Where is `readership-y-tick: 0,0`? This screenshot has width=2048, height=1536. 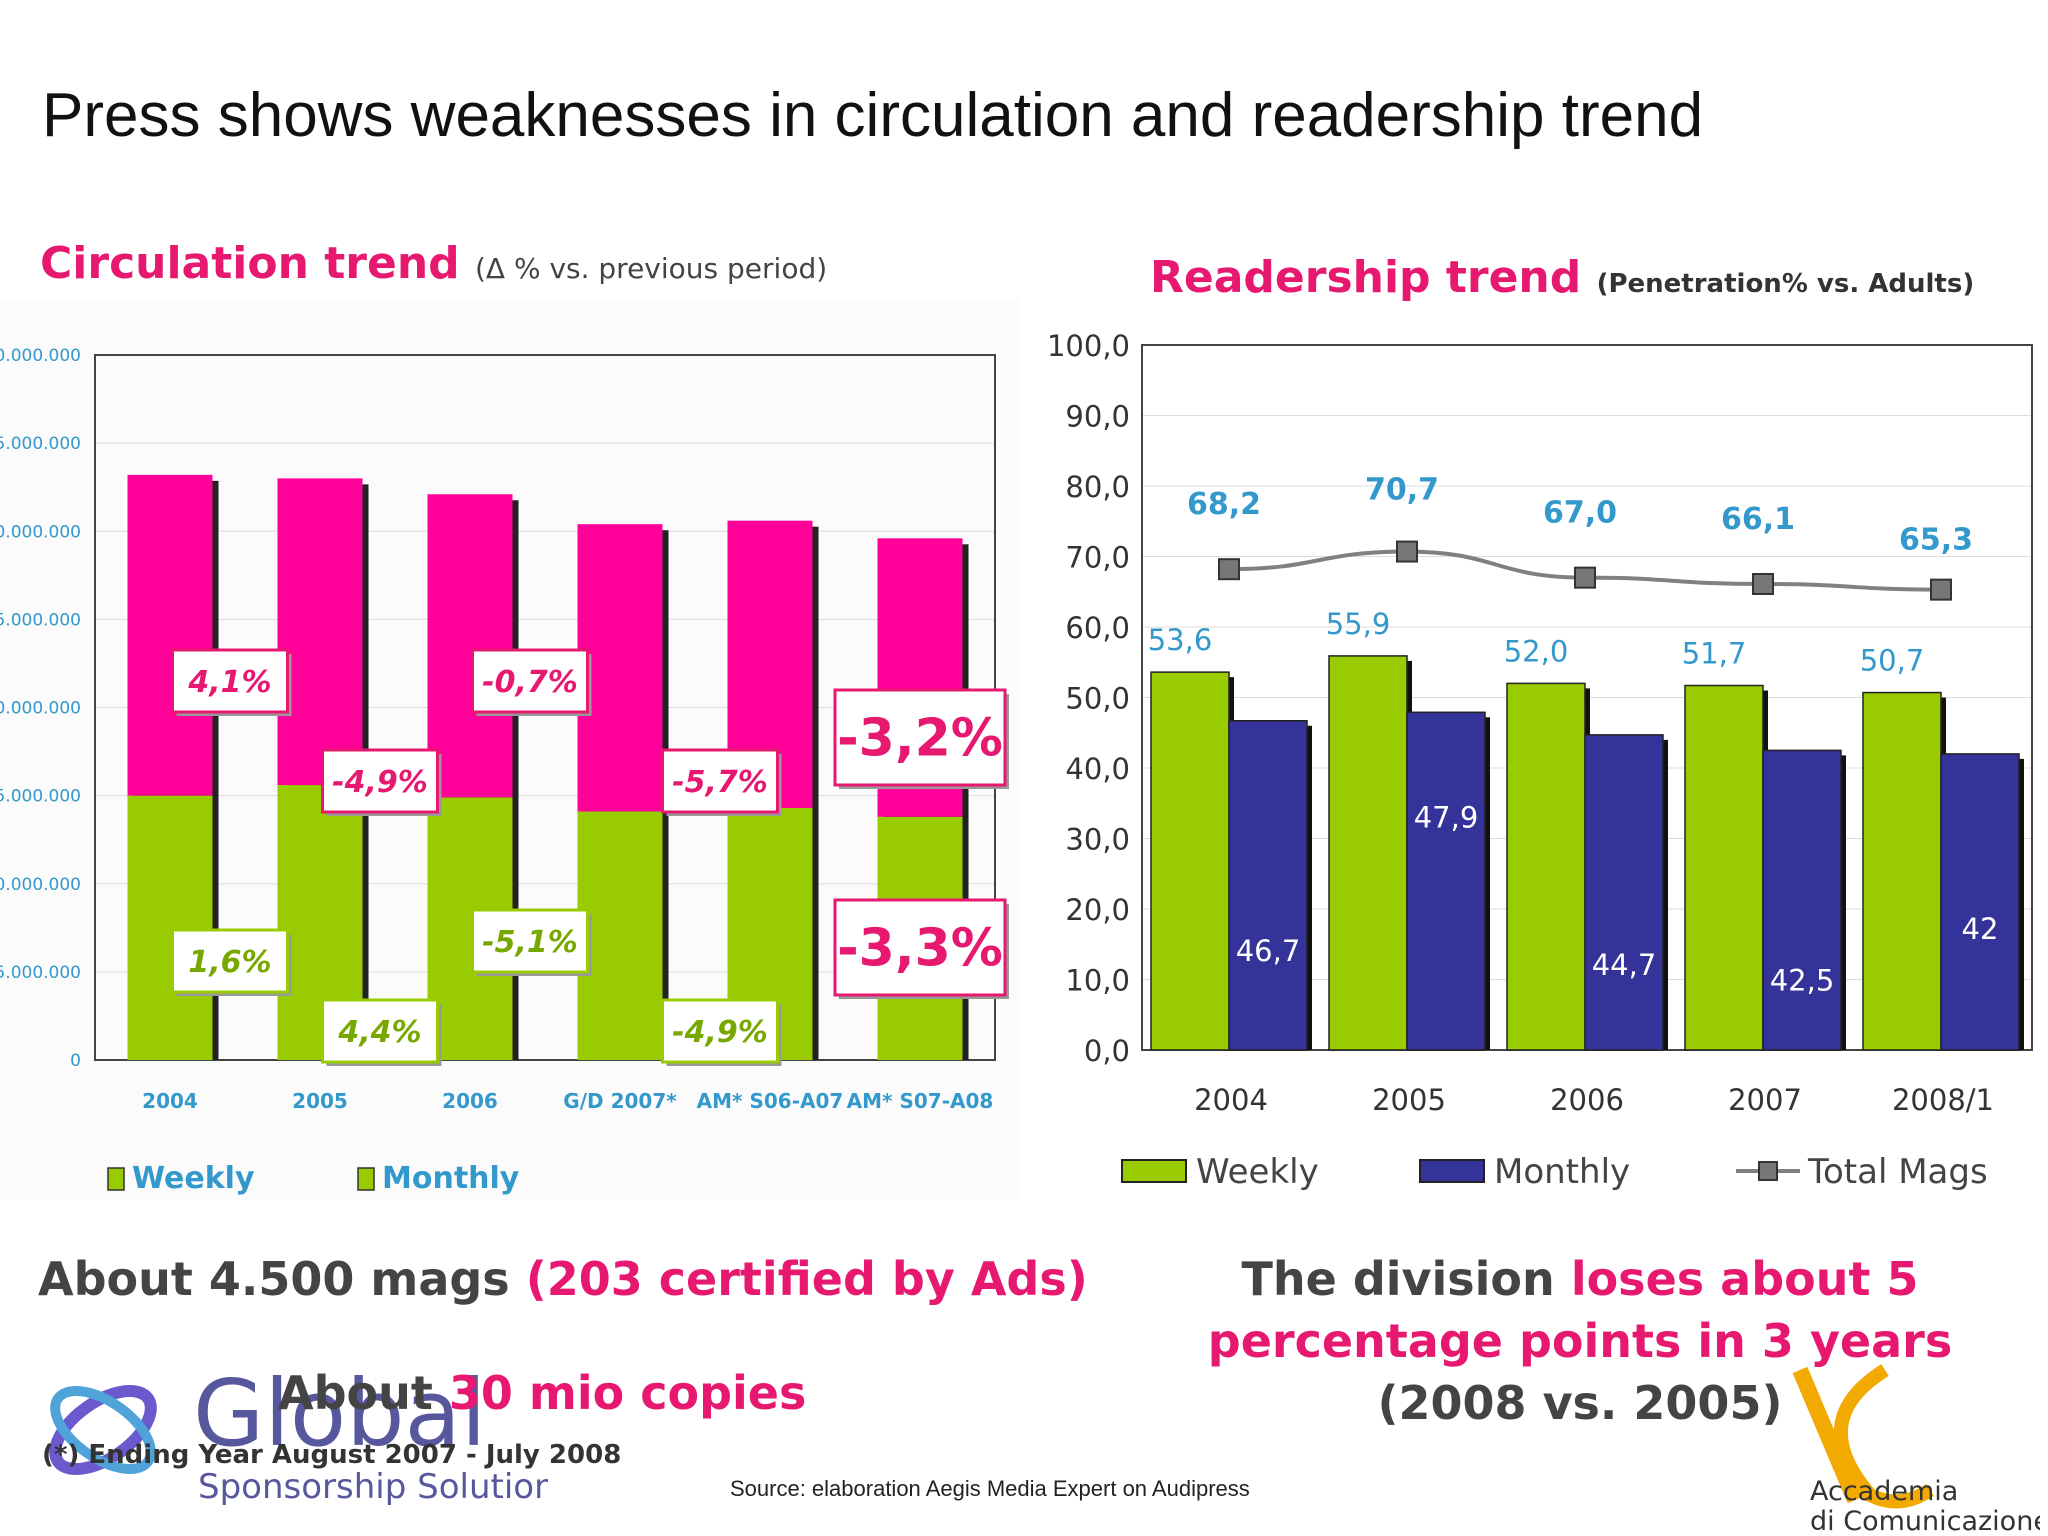 readership-y-tick: 0,0 is located at coordinates (1107, 1051).